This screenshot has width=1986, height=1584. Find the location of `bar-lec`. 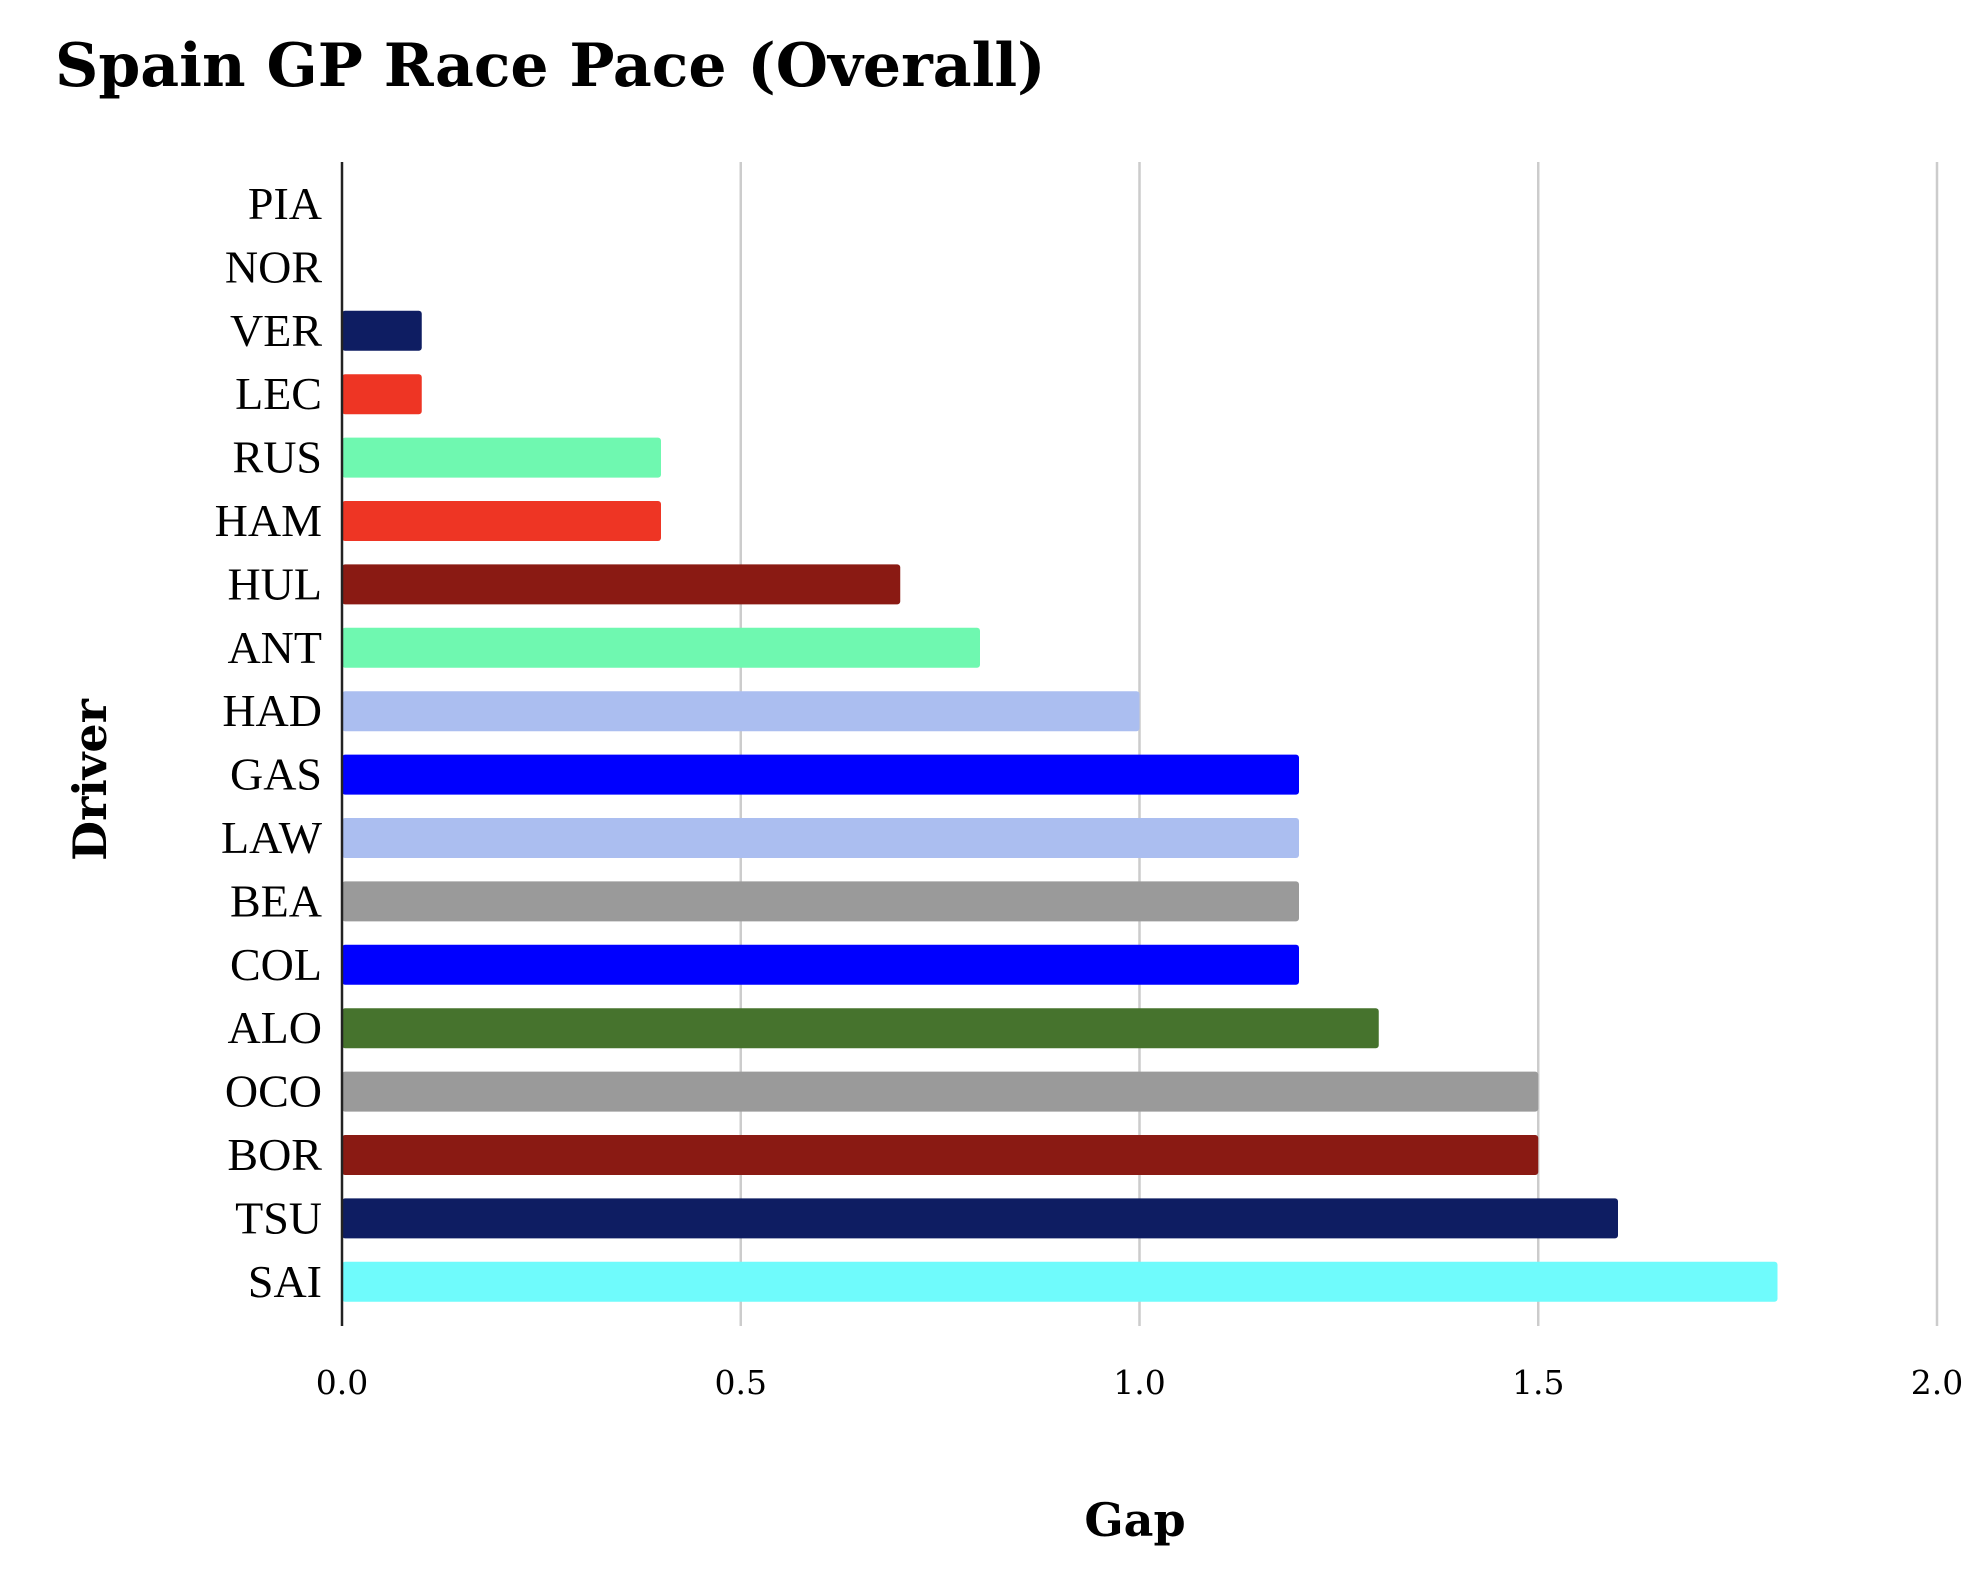

bar-lec is located at coordinates (382, 394).